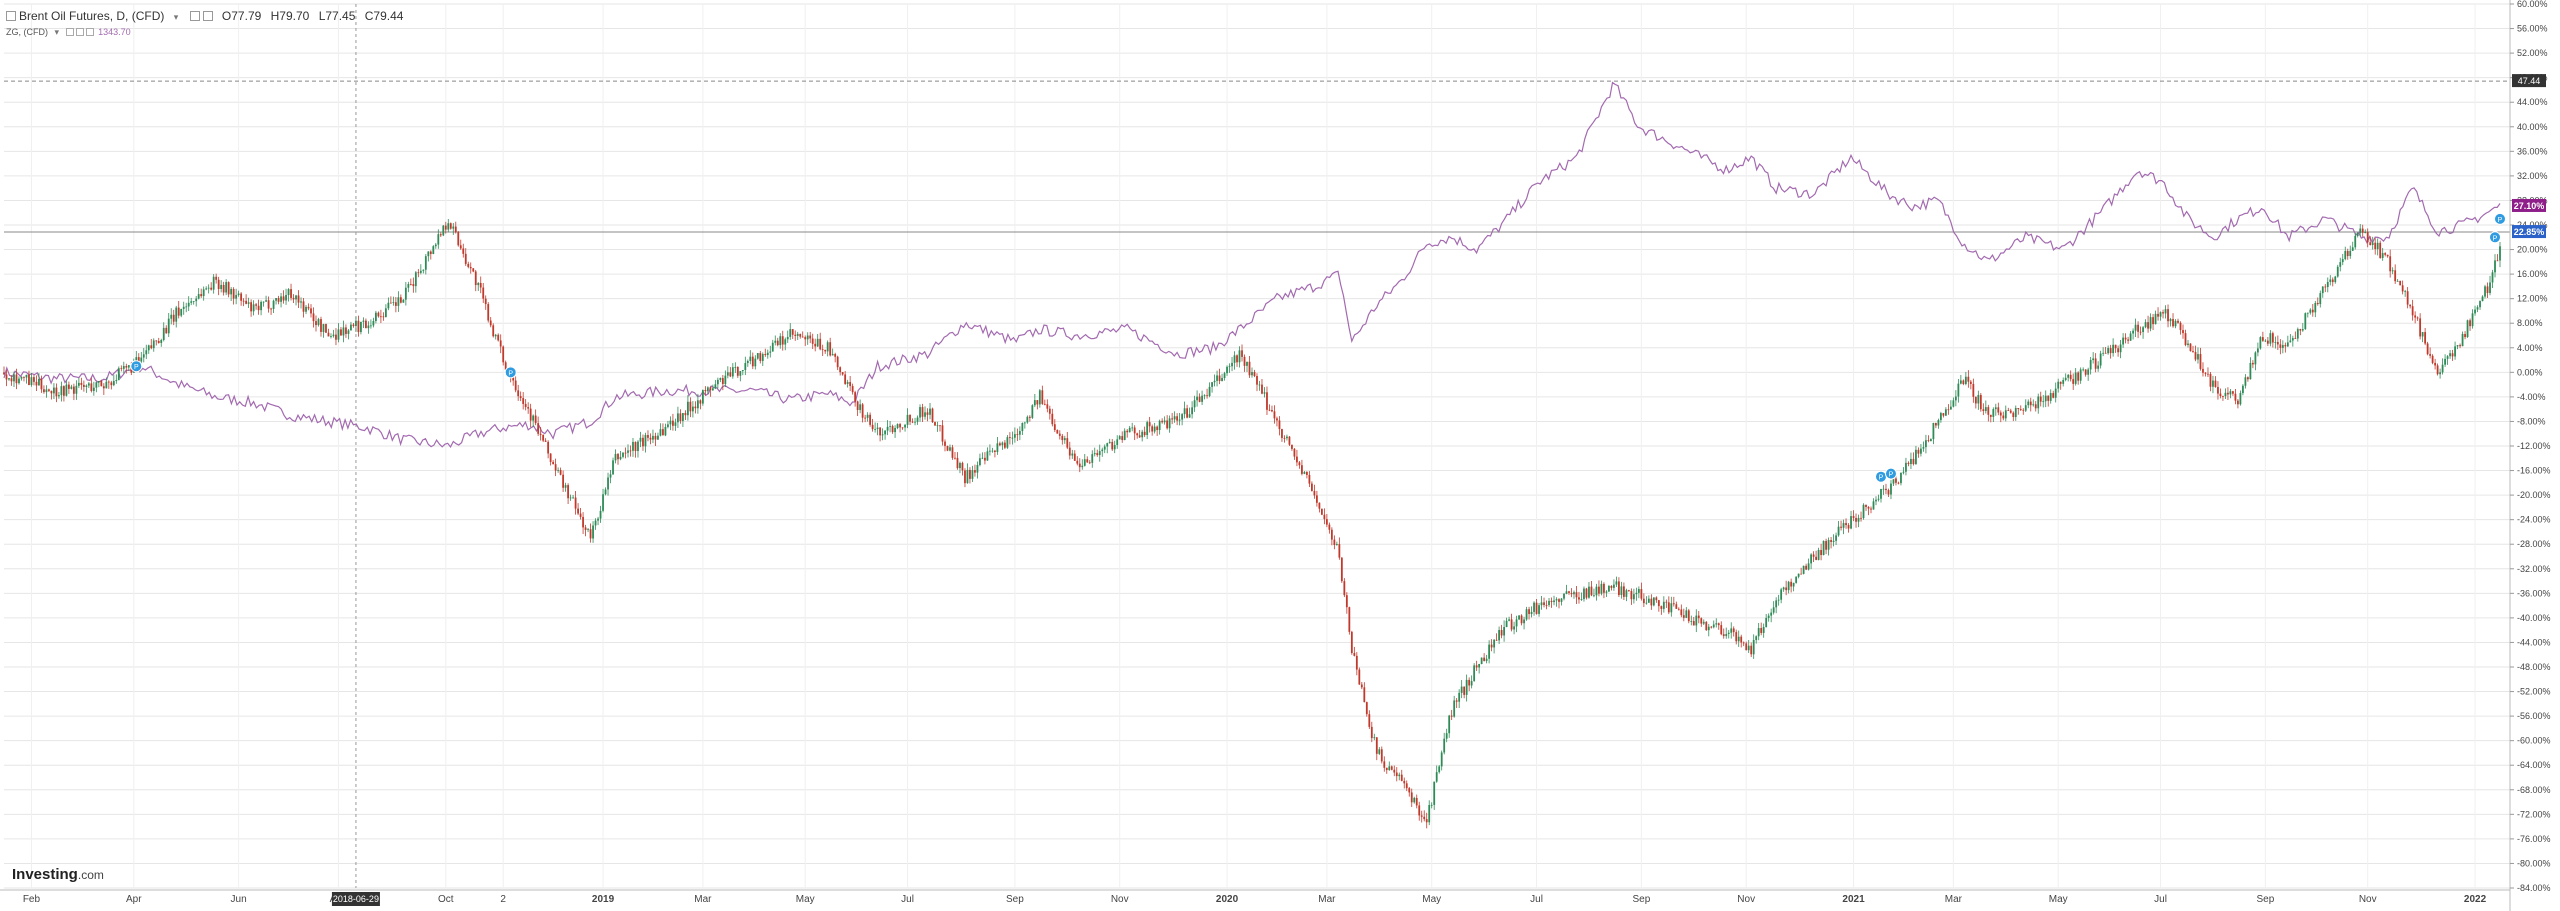  I want to click on series2-label: ZG, (CFD), so click(27, 32).